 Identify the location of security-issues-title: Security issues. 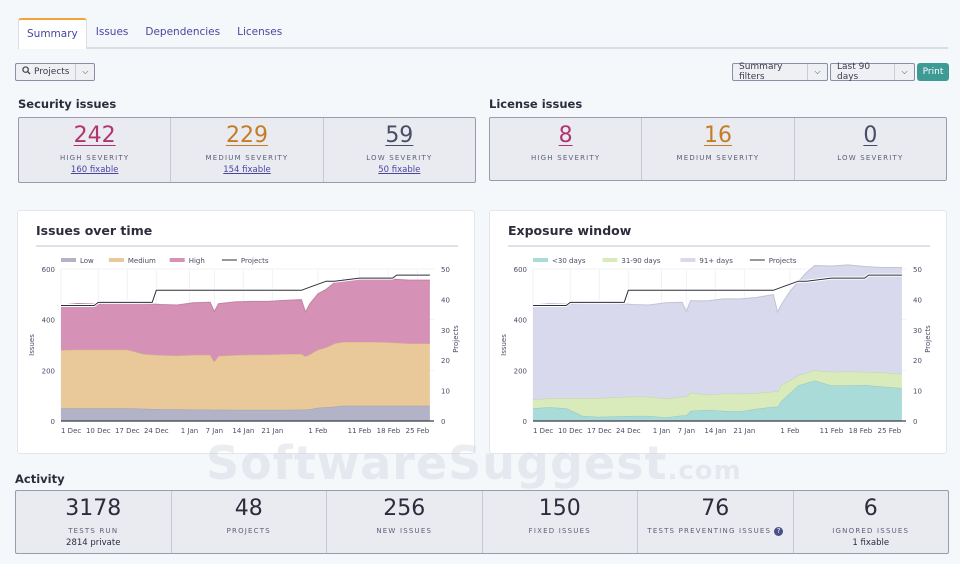
(67, 104).